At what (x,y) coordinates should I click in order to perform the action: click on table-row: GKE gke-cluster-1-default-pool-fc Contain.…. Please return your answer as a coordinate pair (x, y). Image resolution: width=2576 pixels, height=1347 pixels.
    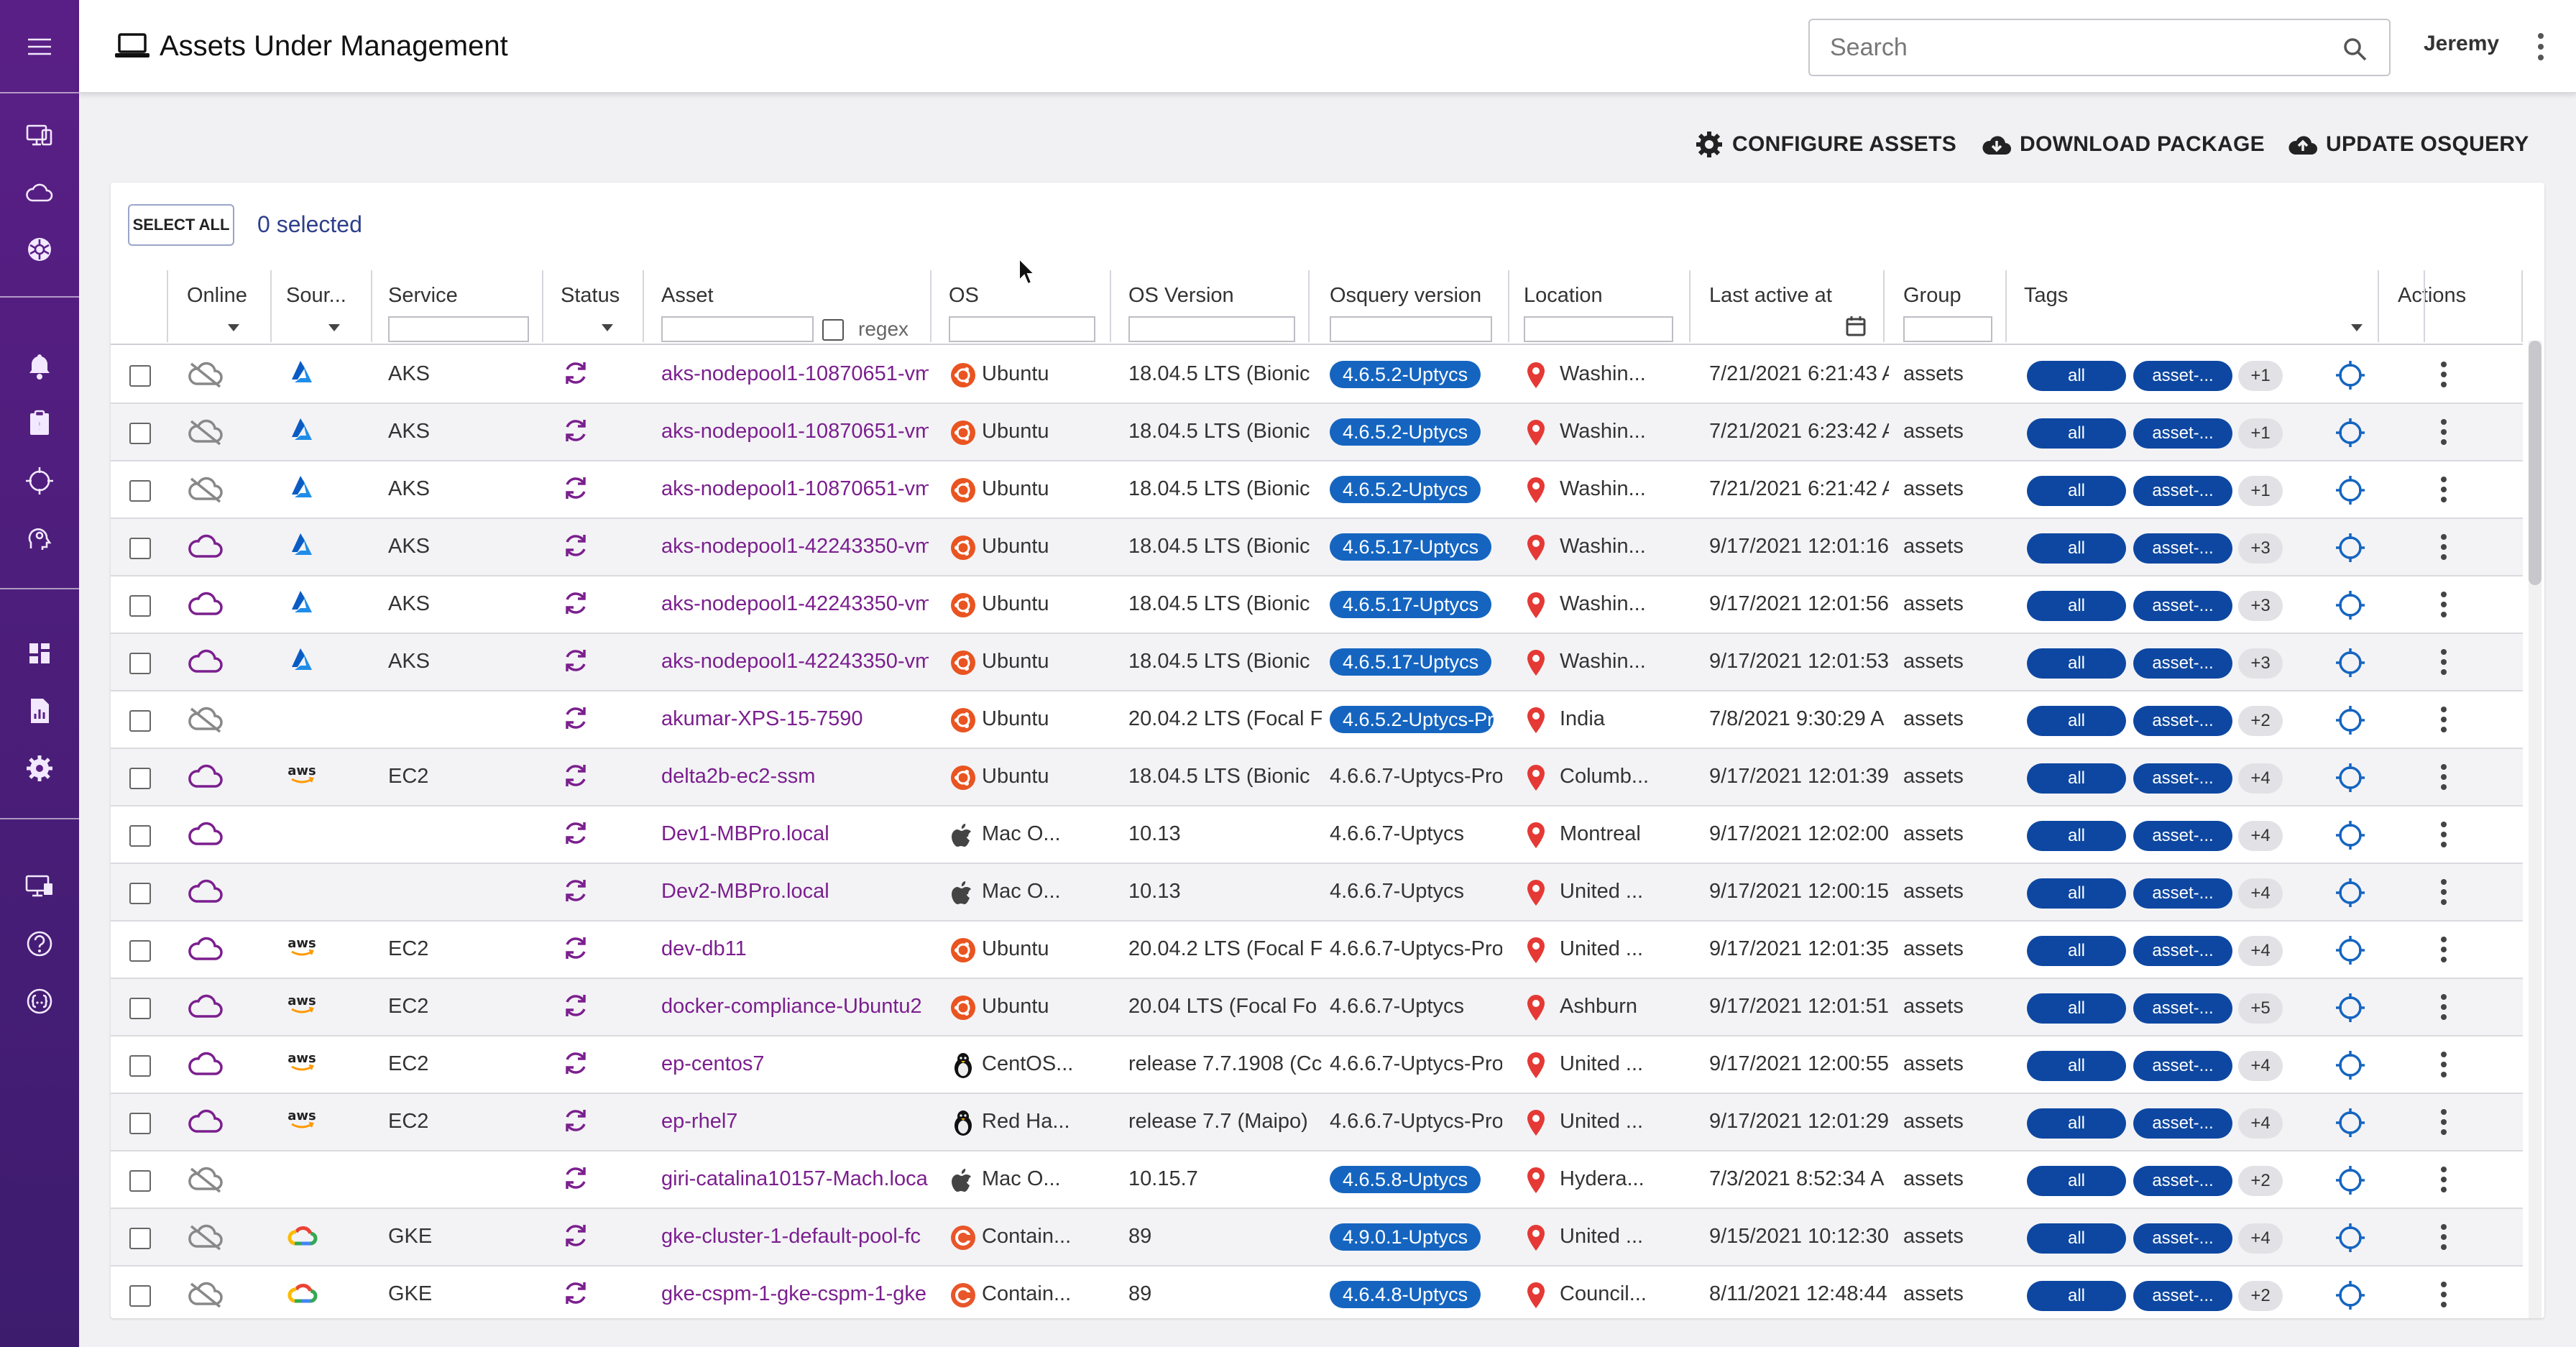
    Looking at the image, I should click on (1317, 1237).